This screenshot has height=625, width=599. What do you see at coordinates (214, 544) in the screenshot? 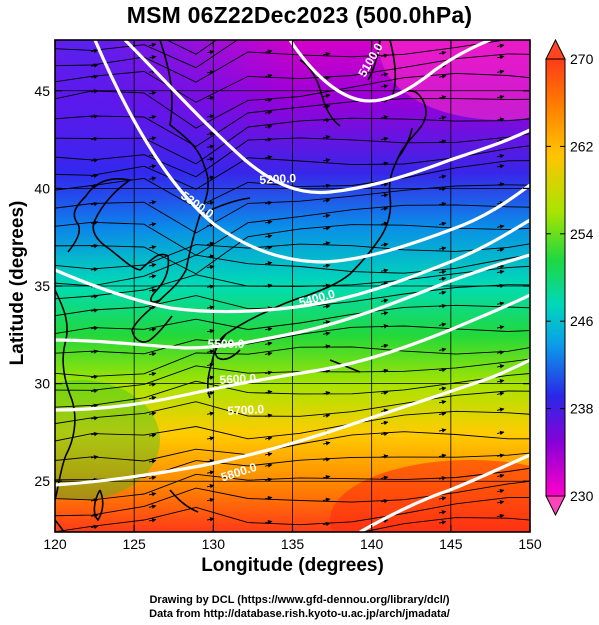
I see `x-tick-label: 130` at bounding box center [214, 544].